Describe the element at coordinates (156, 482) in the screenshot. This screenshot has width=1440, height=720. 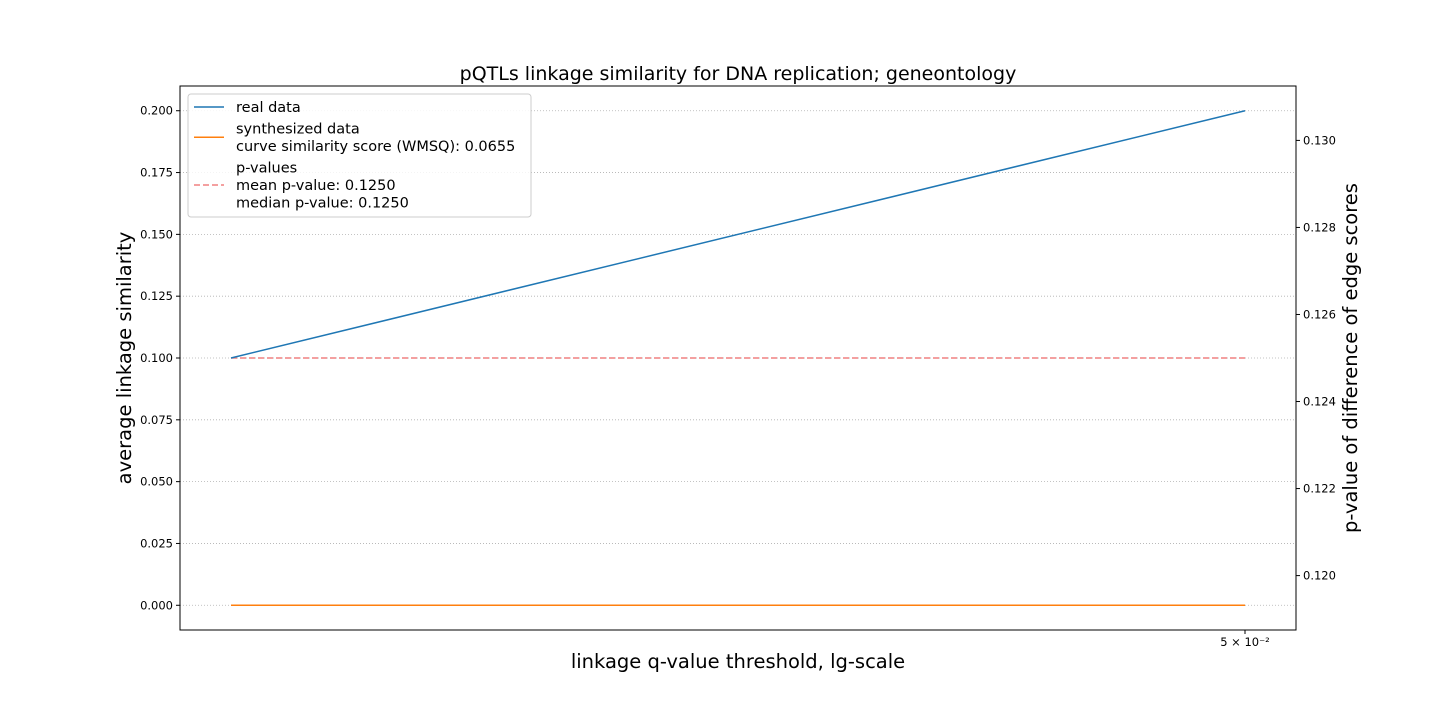
I see `y-tick-label: 0.050` at that location.